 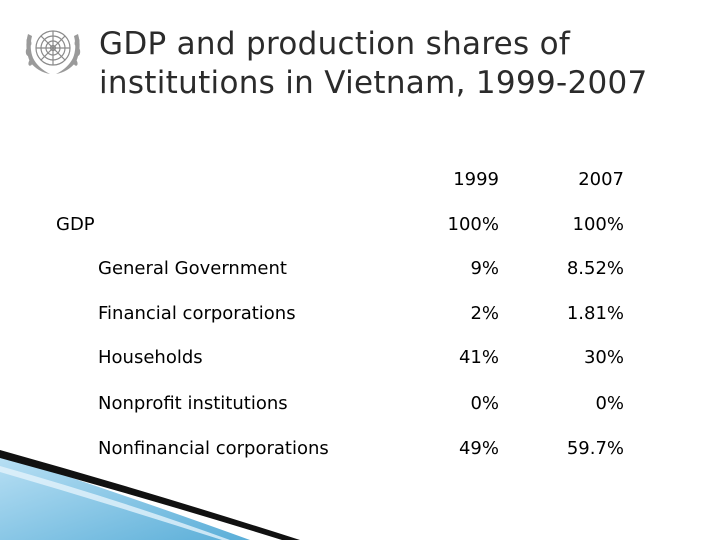 I want to click on swoosh-blue-band, so click(x=125, y=497).